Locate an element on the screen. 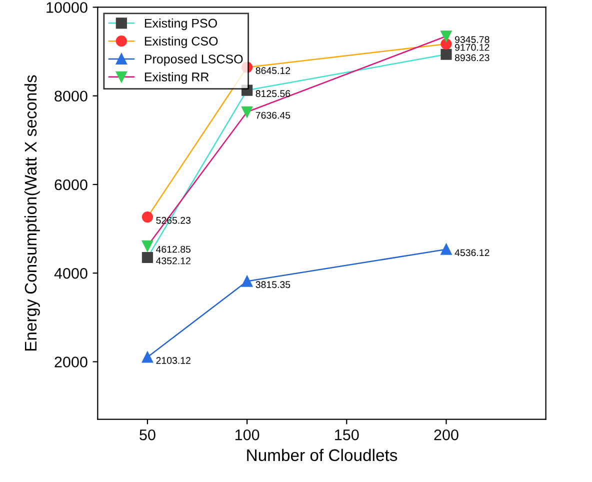  x-tick-label: 150 is located at coordinates (347, 434).